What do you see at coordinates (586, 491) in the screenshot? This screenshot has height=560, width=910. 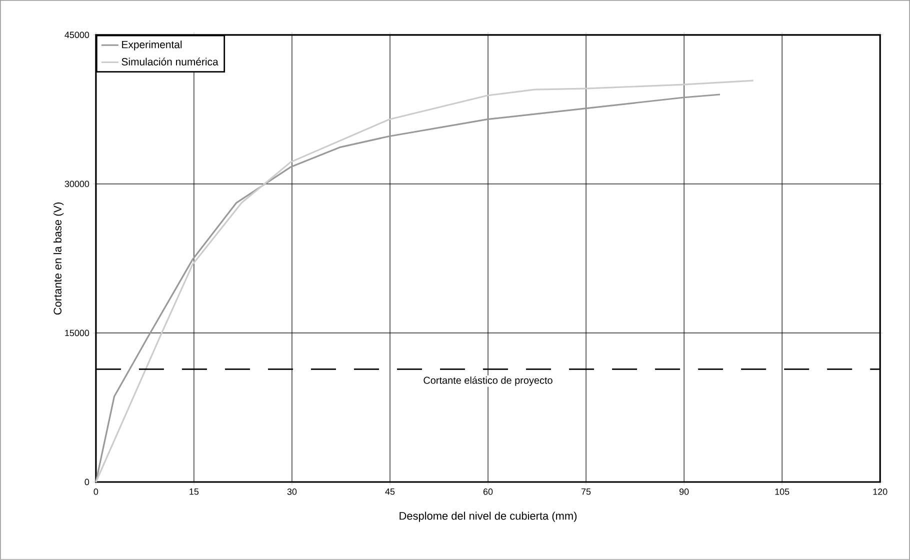 I see `x-tick-label: 75` at bounding box center [586, 491].